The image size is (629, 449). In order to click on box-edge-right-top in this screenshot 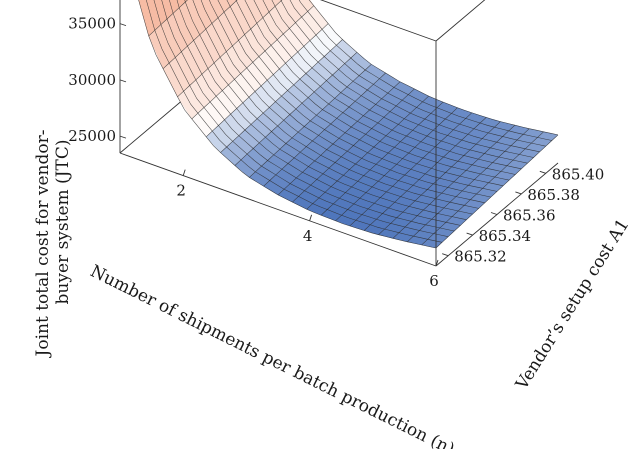, I will do `click(460, 21)`.